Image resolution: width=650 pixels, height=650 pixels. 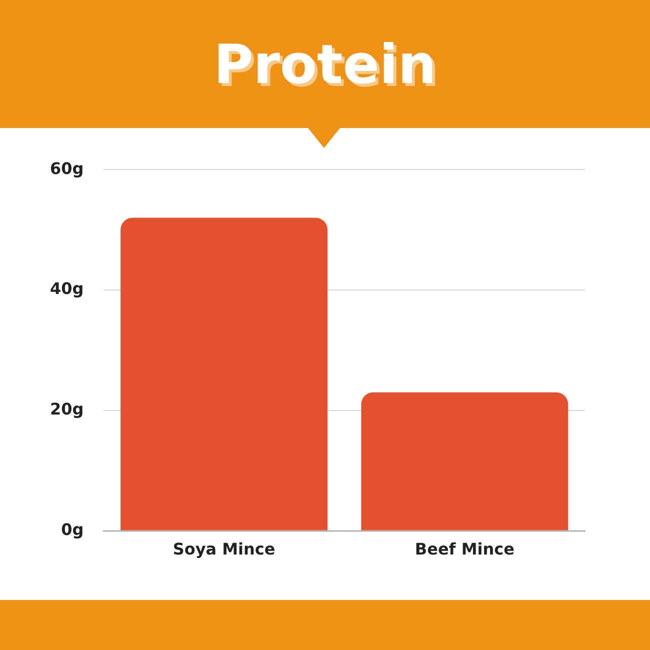 I want to click on y-tick-label: 20g, so click(x=67, y=409).